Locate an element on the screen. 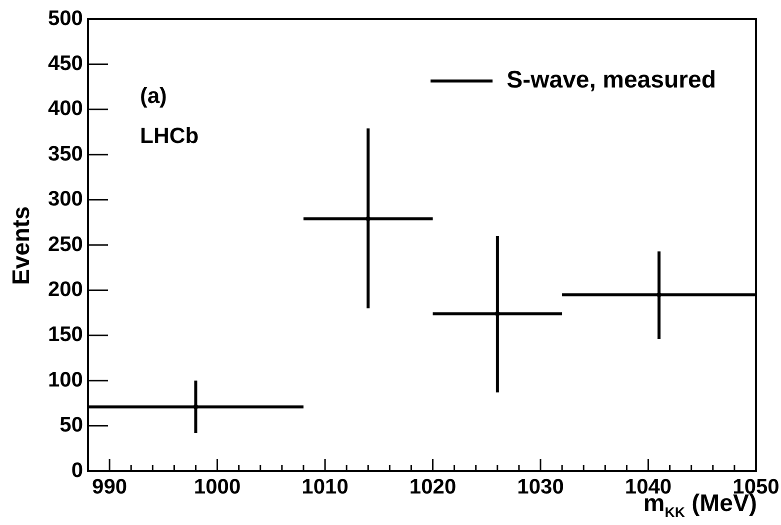 This screenshot has width=781, height=525. y-tick-label: 200 is located at coordinates (65, 289).